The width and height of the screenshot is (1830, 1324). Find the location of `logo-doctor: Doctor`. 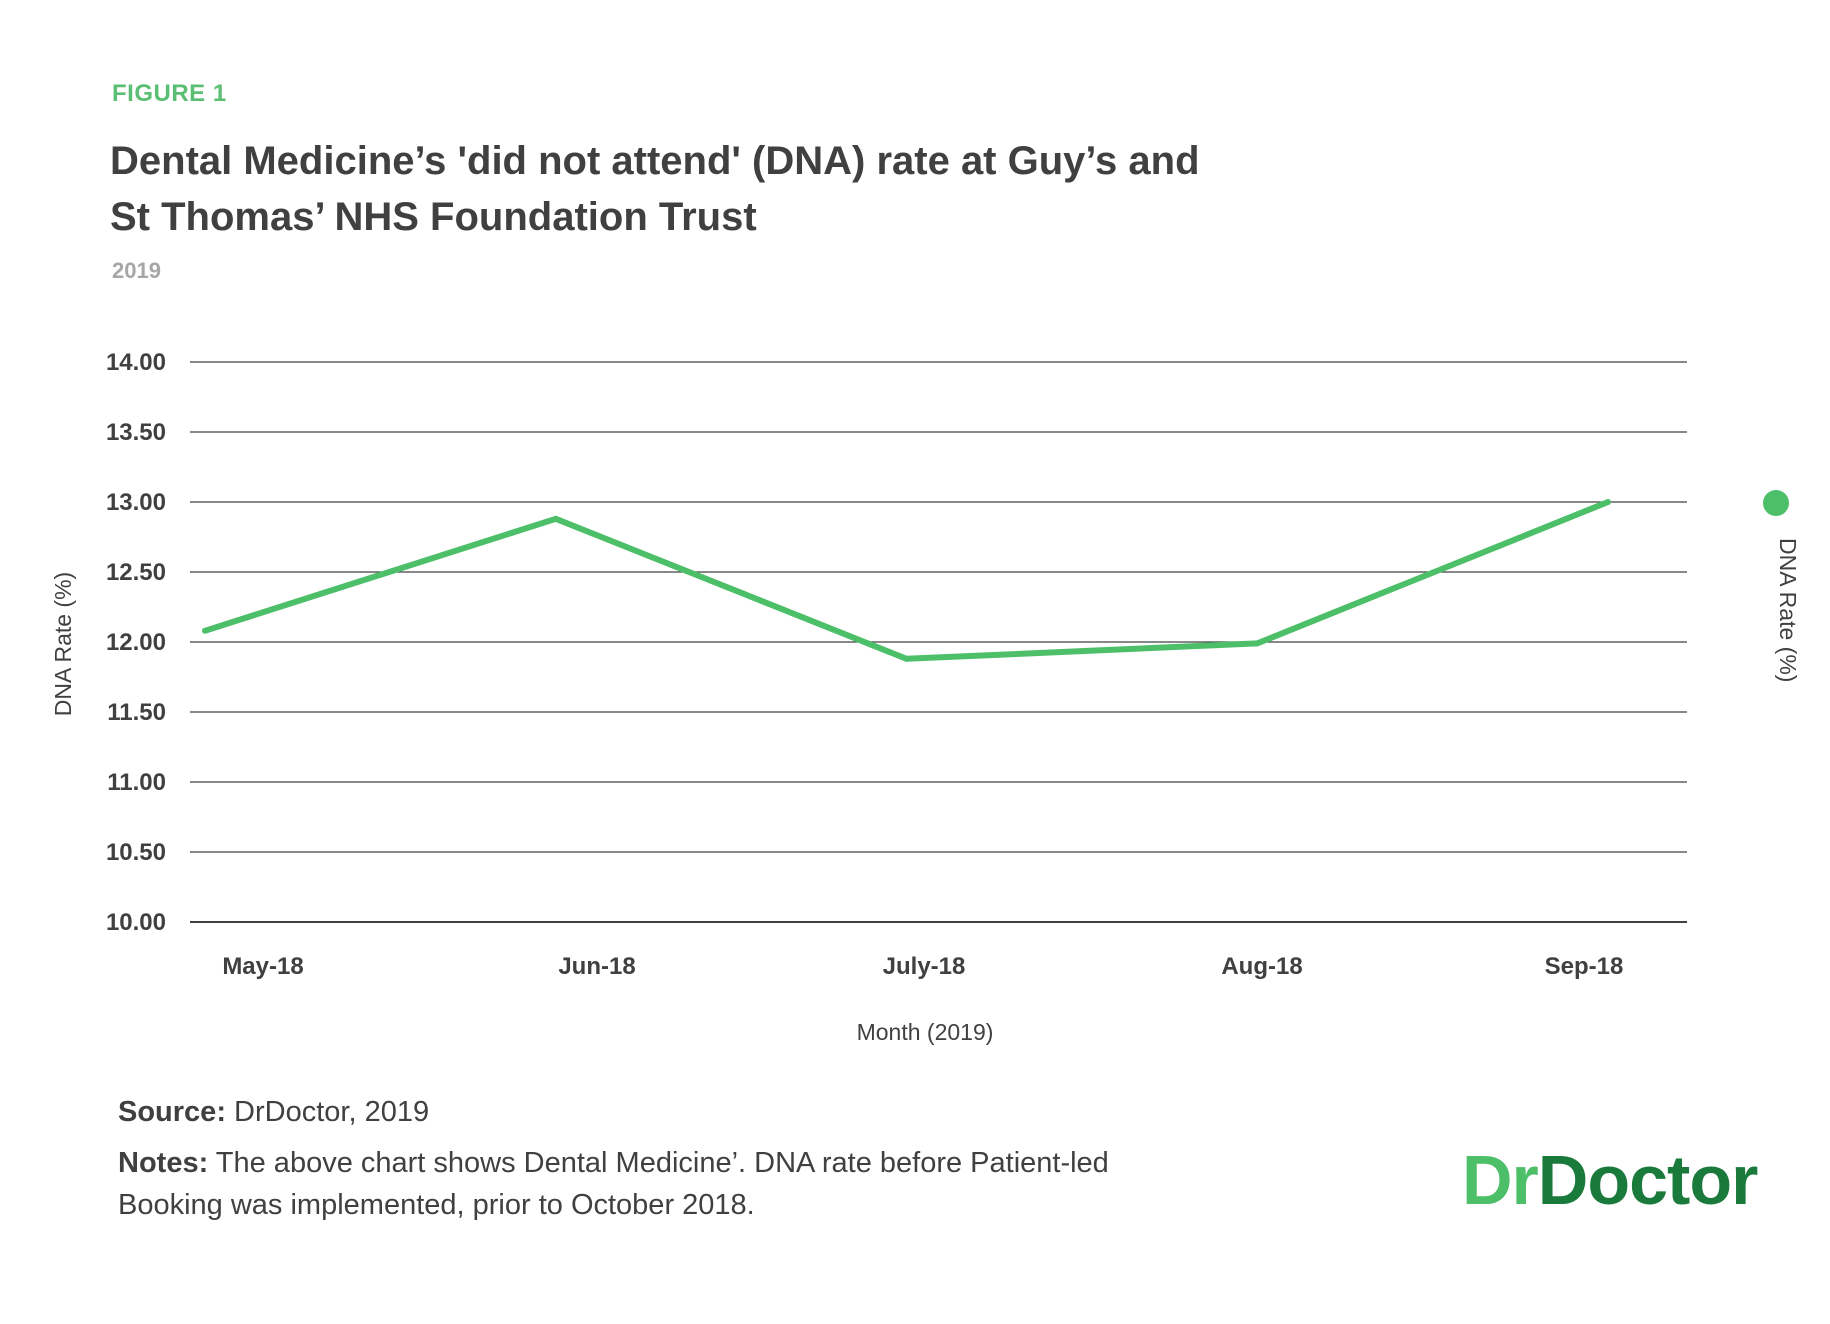

logo-doctor: Doctor is located at coordinates (1648, 1180).